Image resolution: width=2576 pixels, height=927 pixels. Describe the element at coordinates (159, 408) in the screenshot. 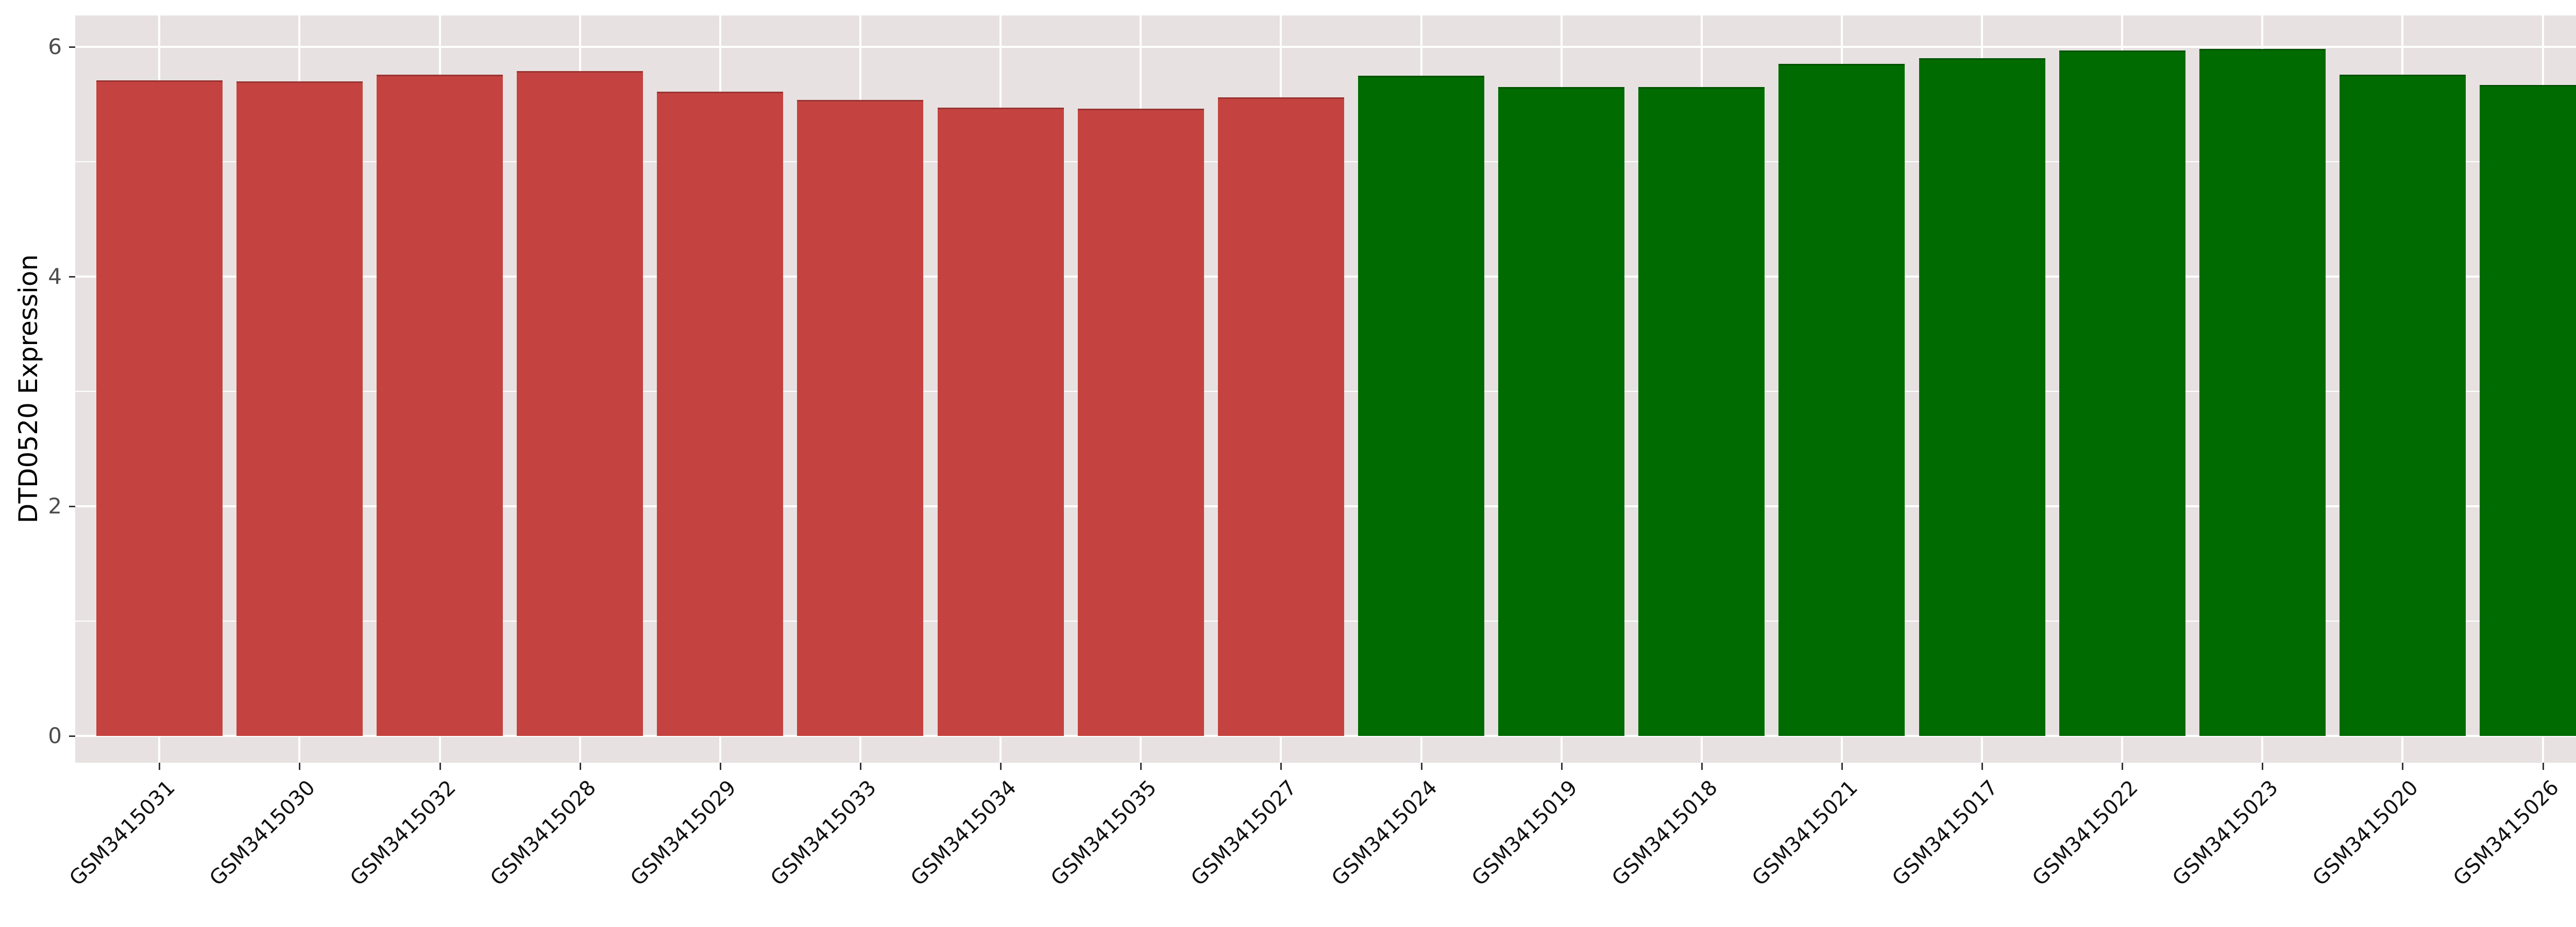

I see `bar-GSM3415031` at that location.